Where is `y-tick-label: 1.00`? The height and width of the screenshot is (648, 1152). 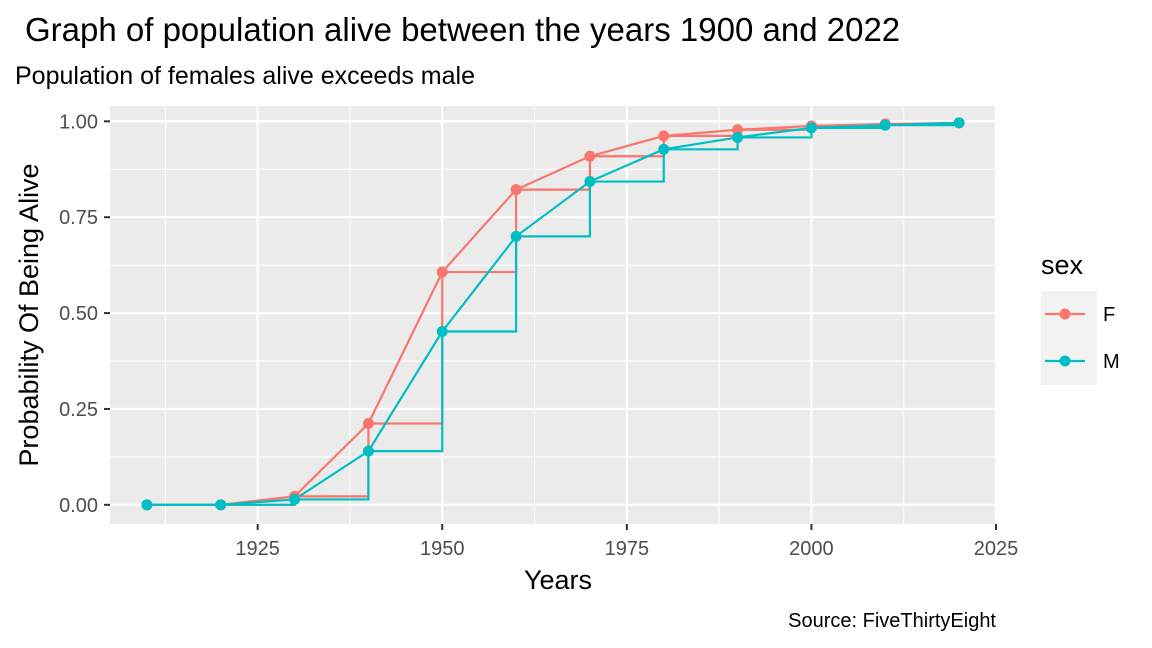 y-tick-label: 1.00 is located at coordinates (78, 122).